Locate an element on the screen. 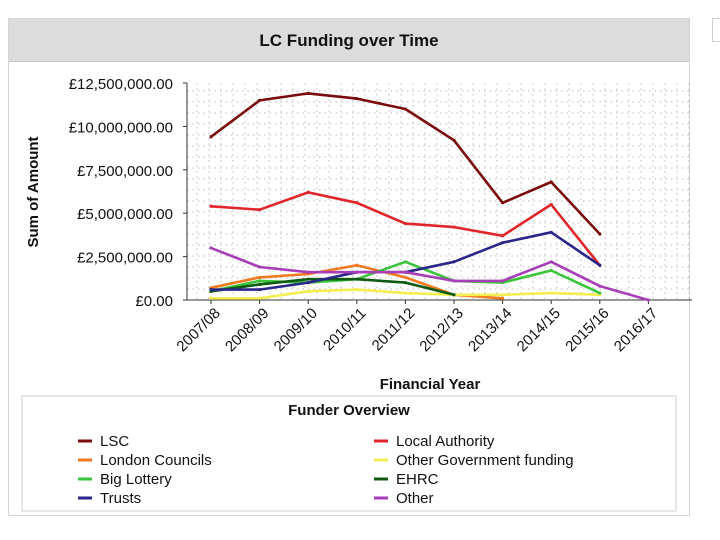 Image resolution: width=720 pixels, height=540 pixels. y-tick-label: £10,000,000.00 is located at coordinates (121, 127).